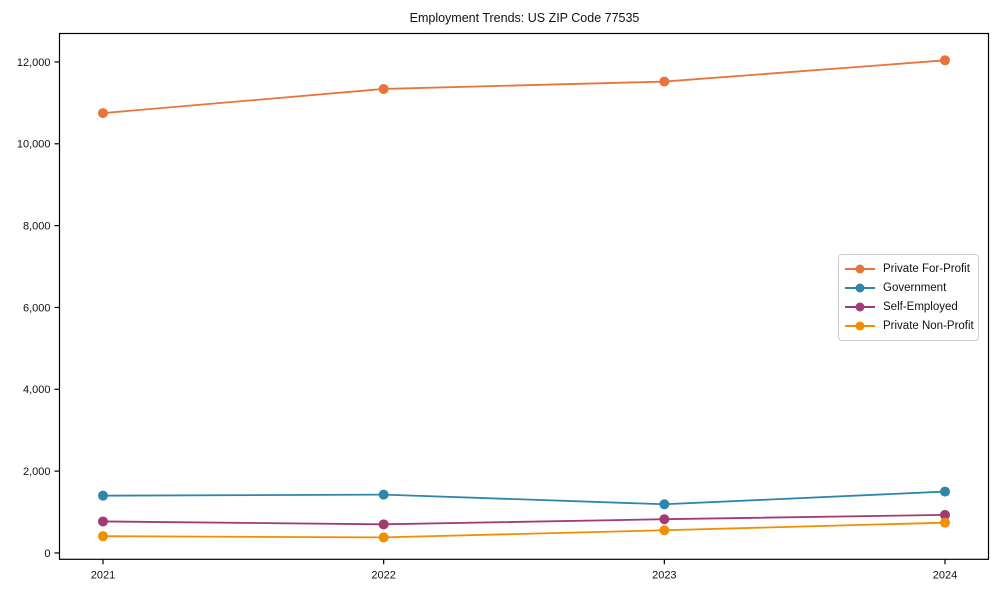  What do you see at coordinates (37, 390) in the screenshot?
I see `y-tick-label: 4,000` at bounding box center [37, 390].